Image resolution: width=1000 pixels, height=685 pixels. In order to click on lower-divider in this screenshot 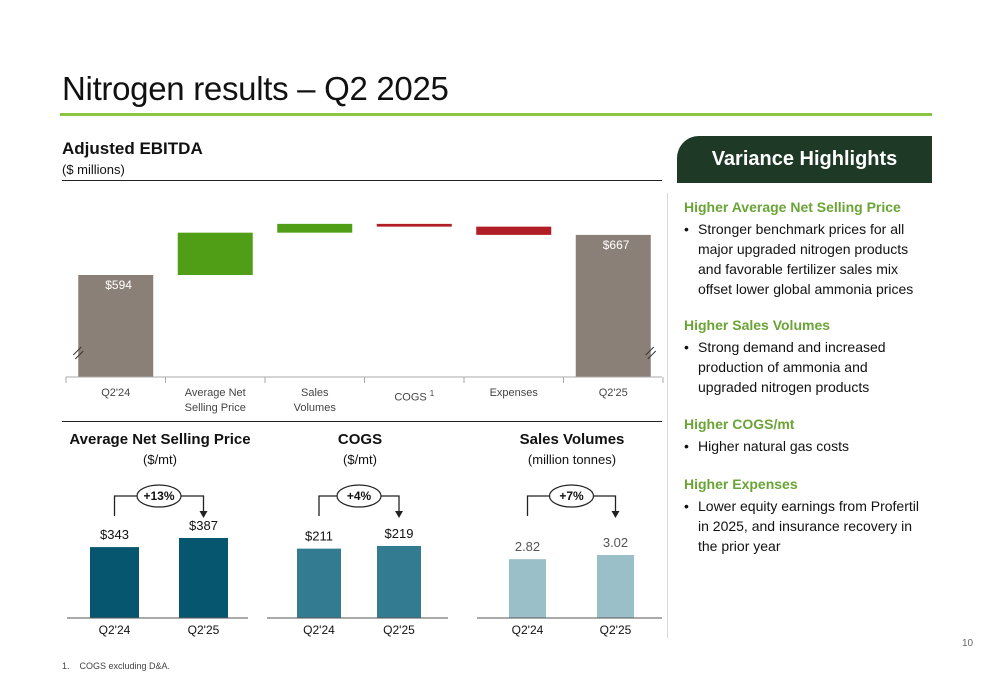, I will do `click(362, 421)`.